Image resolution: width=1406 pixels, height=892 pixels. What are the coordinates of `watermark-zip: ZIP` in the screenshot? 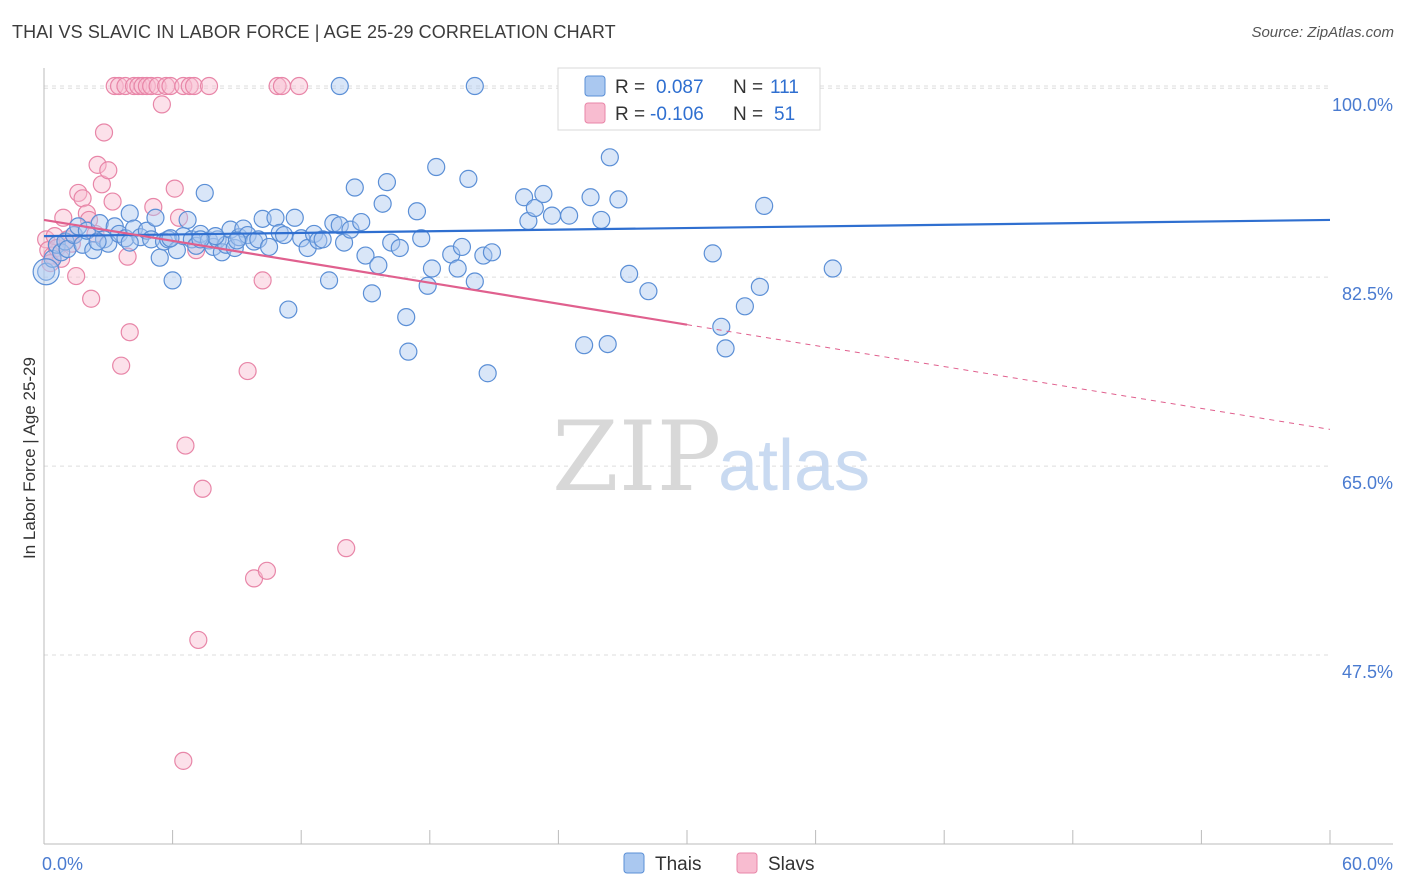 It's located at (636, 457).